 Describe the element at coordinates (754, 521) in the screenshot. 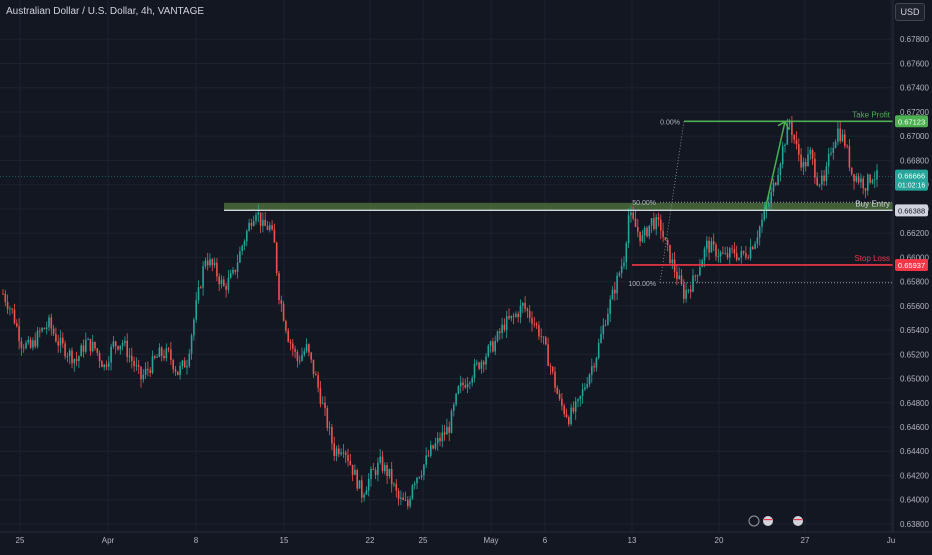

I see `lightning-event-icon` at that location.